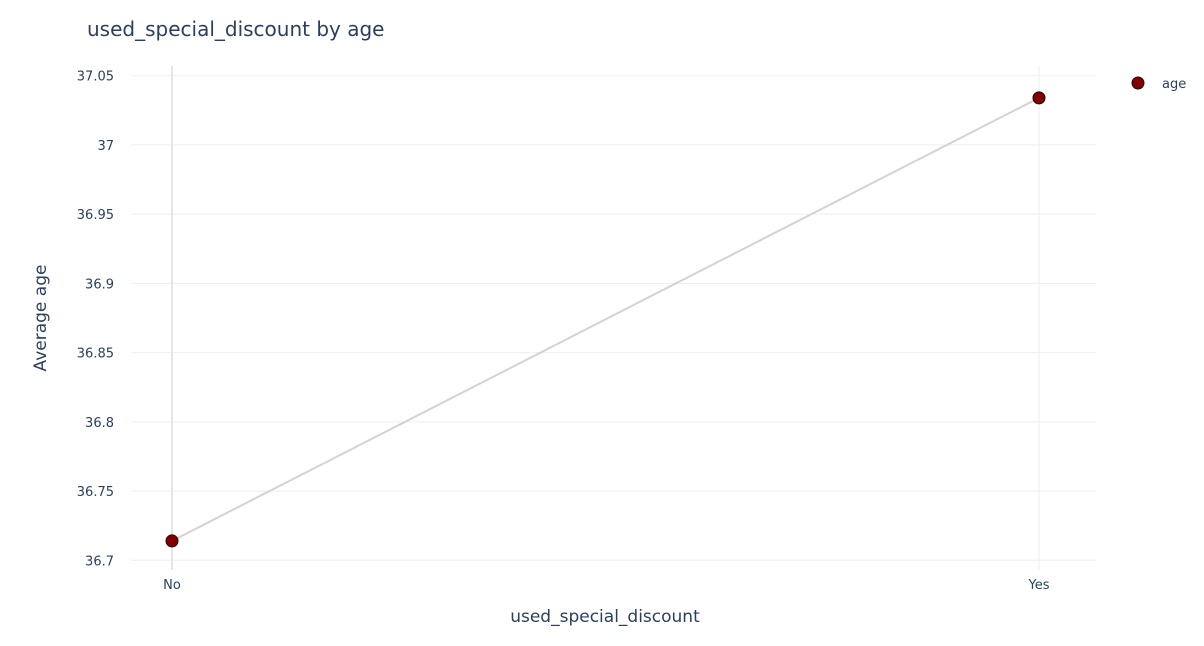 The image size is (1204, 646). What do you see at coordinates (99, 284) in the screenshot?
I see `y-tick-label: 36.9` at bounding box center [99, 284].